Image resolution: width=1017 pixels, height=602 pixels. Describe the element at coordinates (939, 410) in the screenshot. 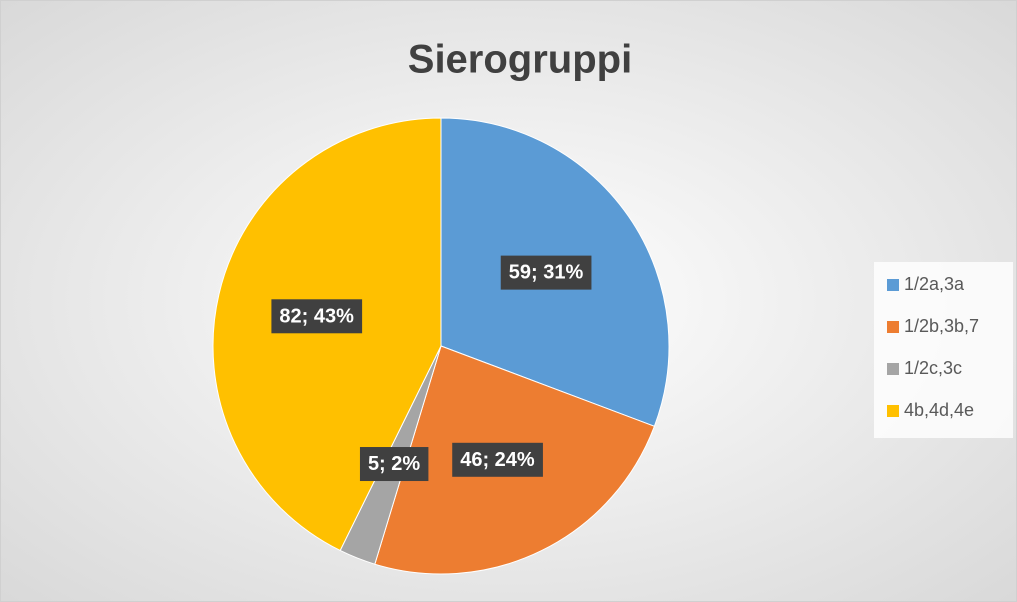

I see `legend-label: 4b,4d,4e` at that location.